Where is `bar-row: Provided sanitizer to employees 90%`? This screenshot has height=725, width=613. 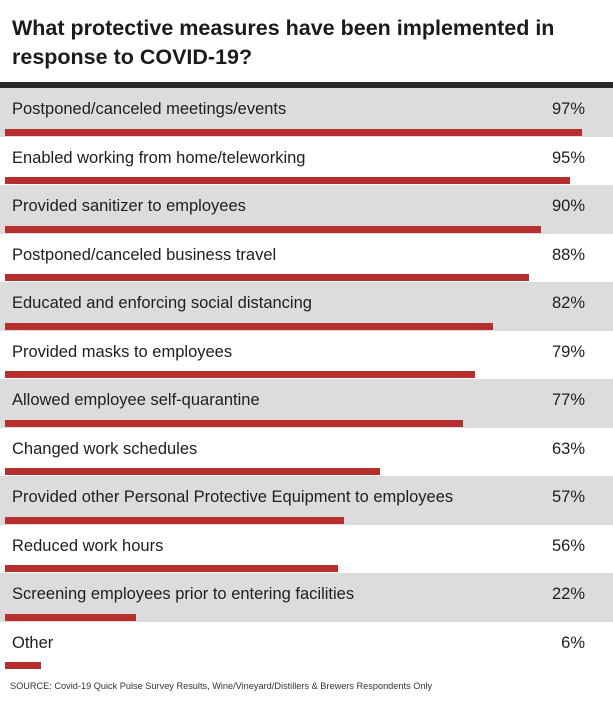 bar-row: Provided sanitizer to employees 90% is located at coordinates (306, 209).